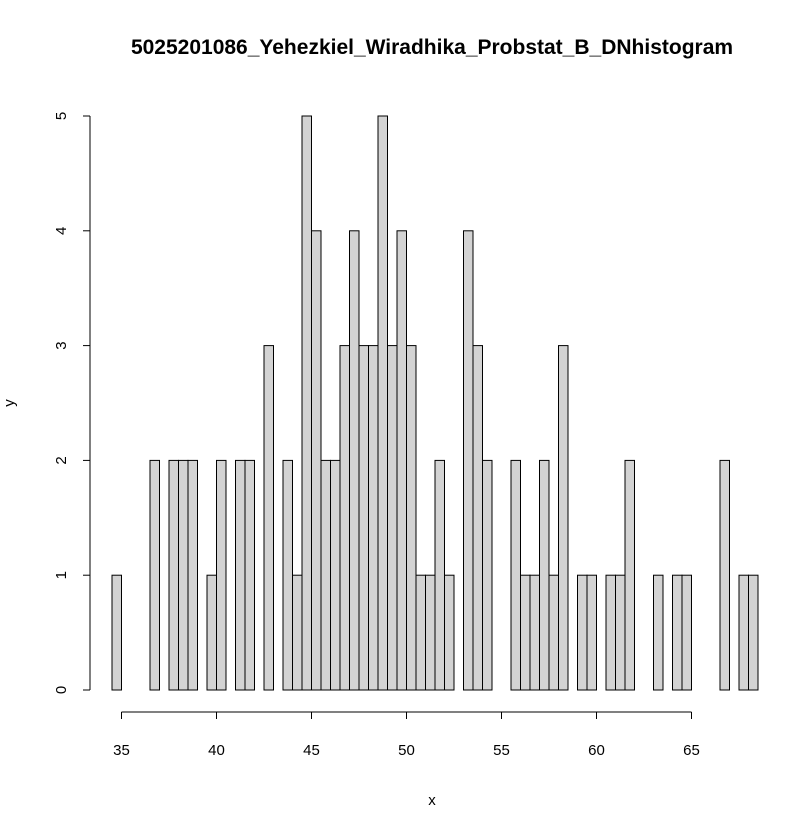 Image resolution: width=801 pixels, height=813 pixels. What do you see at coordinates (61, 690) in the screenshot?
I see `y-tick-label: 0` at bounding box center [61, 690].